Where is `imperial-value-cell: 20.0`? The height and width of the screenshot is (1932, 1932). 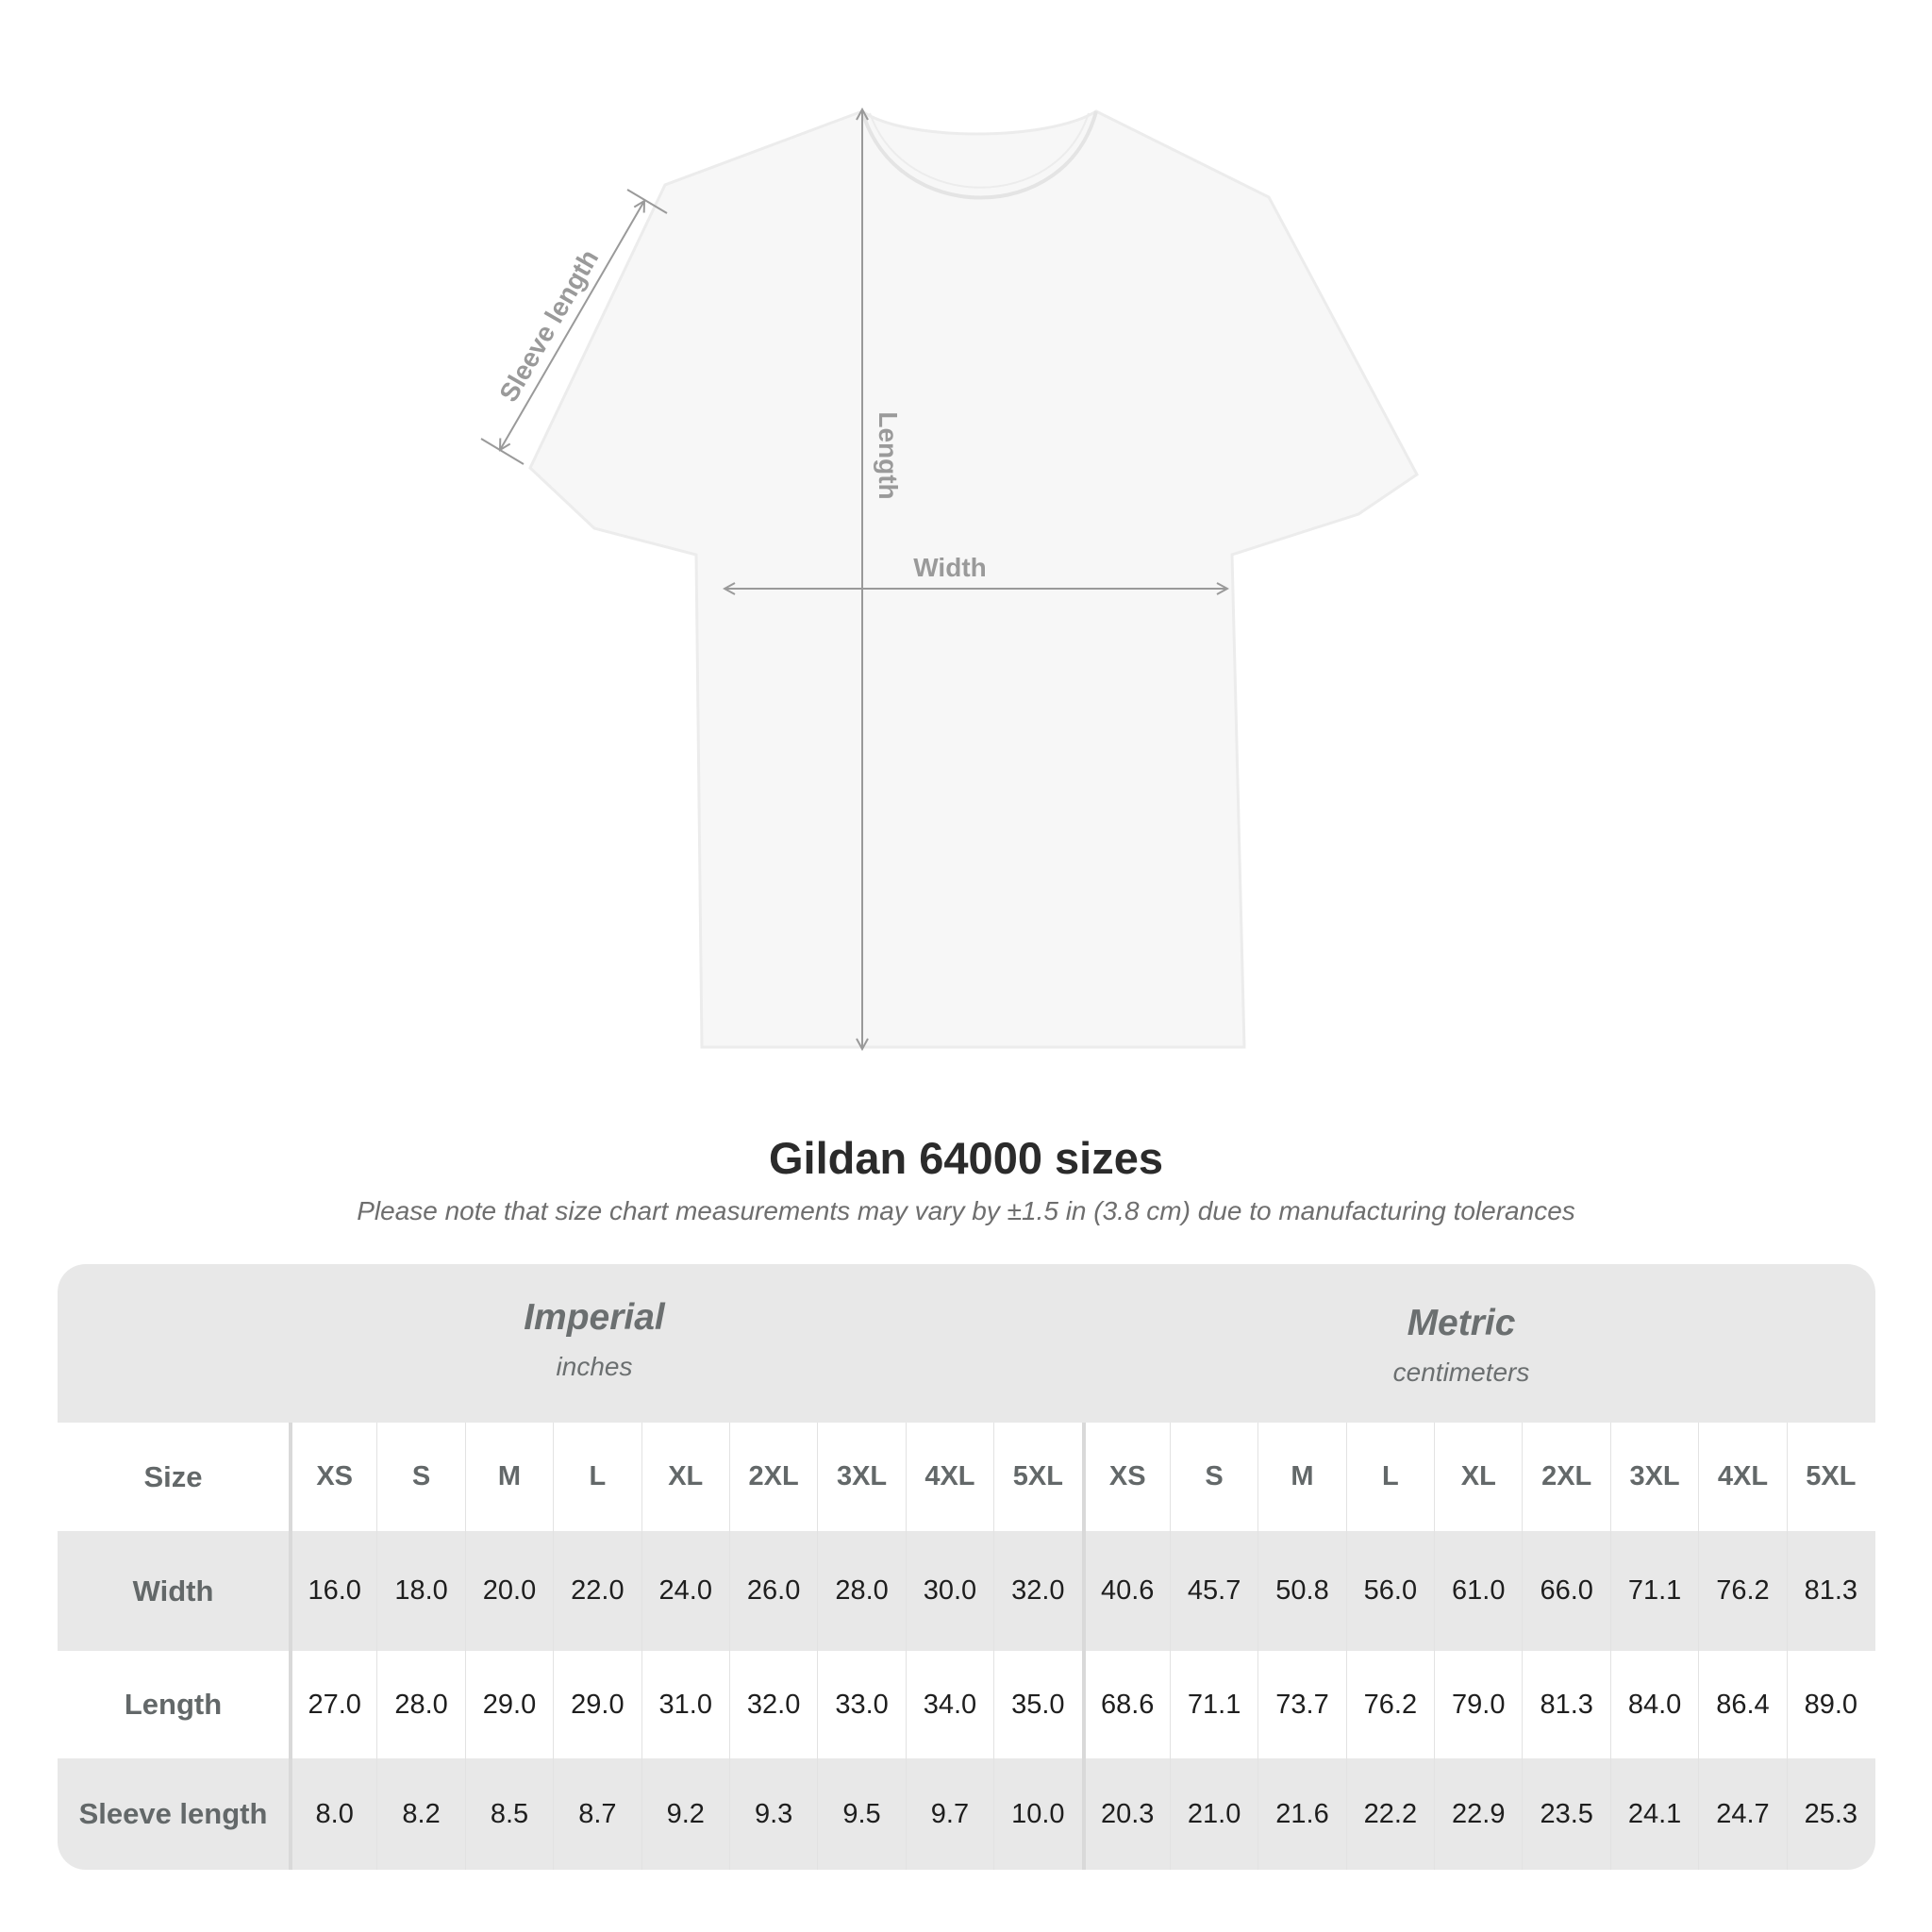 imperial-value-cell: 20.0 is located at coordinates (508, 1591).